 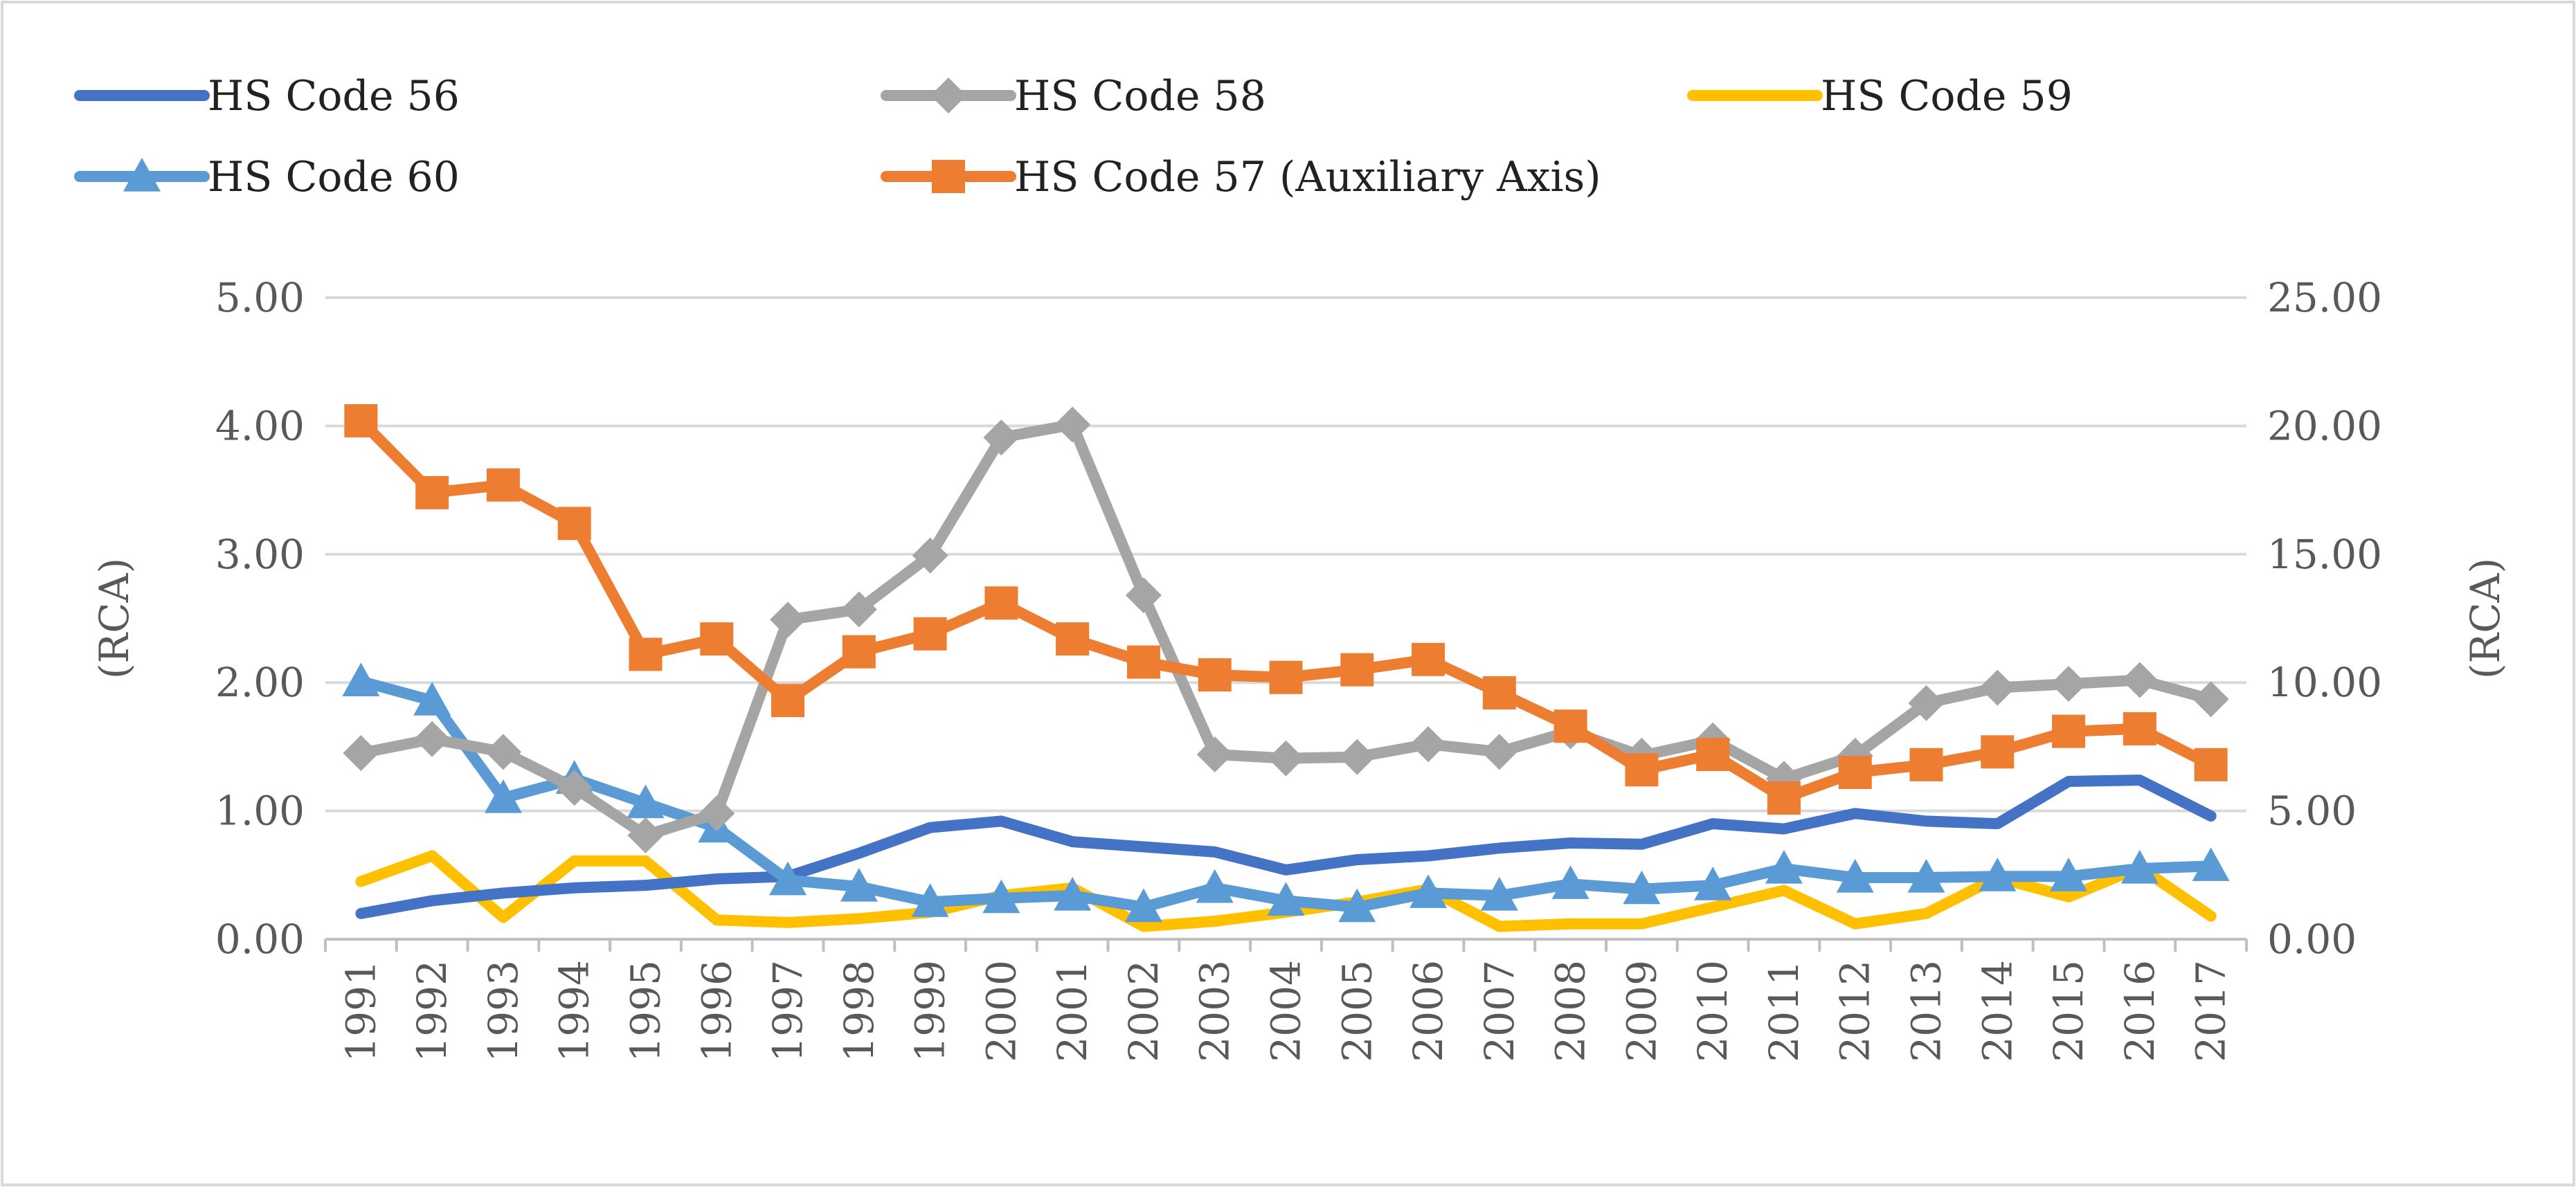 I want to click on x-tick-label: 2009, so click(x=1642, y=1011).